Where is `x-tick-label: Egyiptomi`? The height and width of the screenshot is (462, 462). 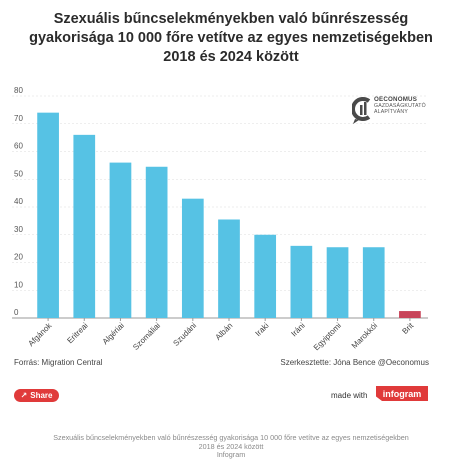 x-tick-label: Egyiptomi is located at coordinates (327, 336).